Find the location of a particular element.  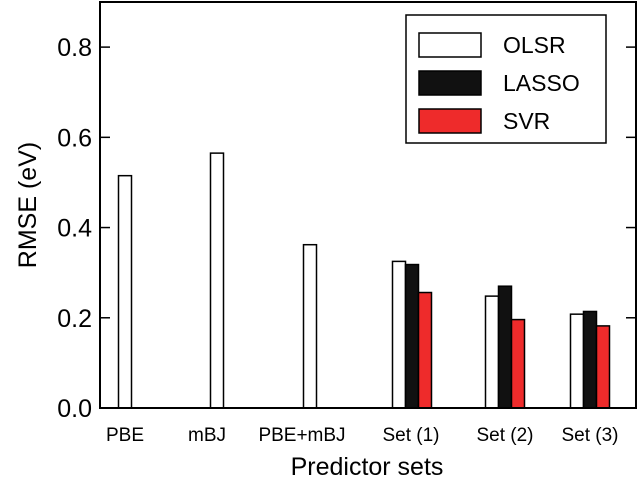

y-tick-label: 0.6 is located at coordinates (74, 138).